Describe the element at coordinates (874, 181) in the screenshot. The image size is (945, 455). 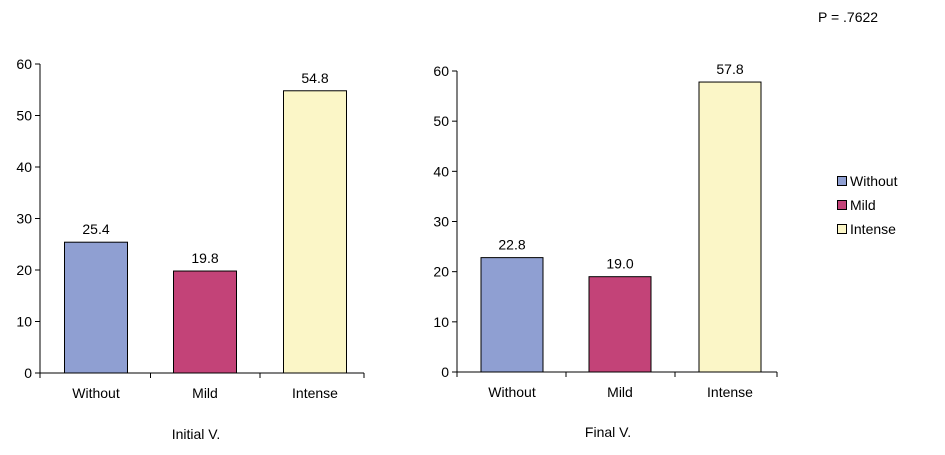
I see `legend-label-without: Without` at that location.